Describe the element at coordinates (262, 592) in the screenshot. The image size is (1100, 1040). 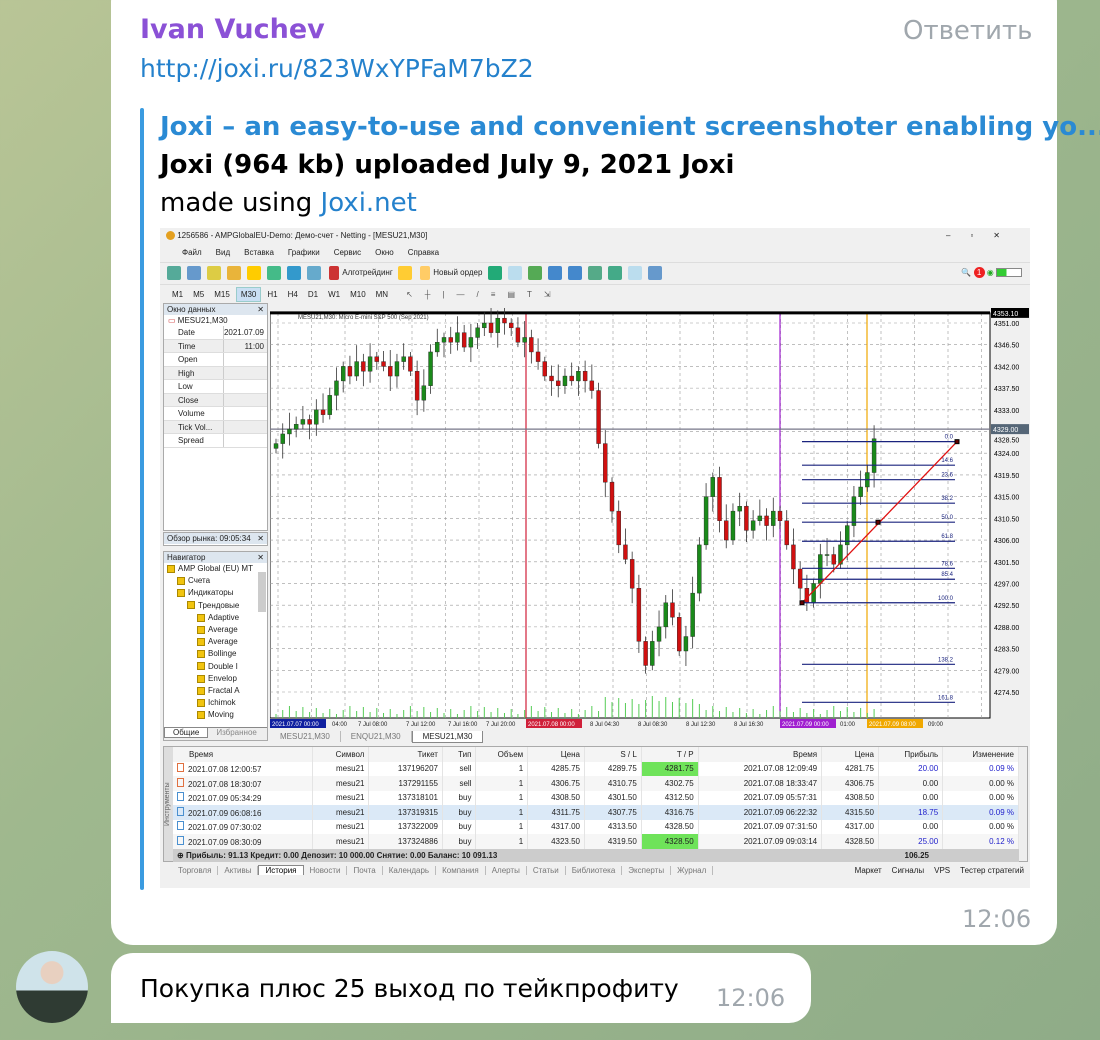
I see `navigator-scrollbar` at that location.